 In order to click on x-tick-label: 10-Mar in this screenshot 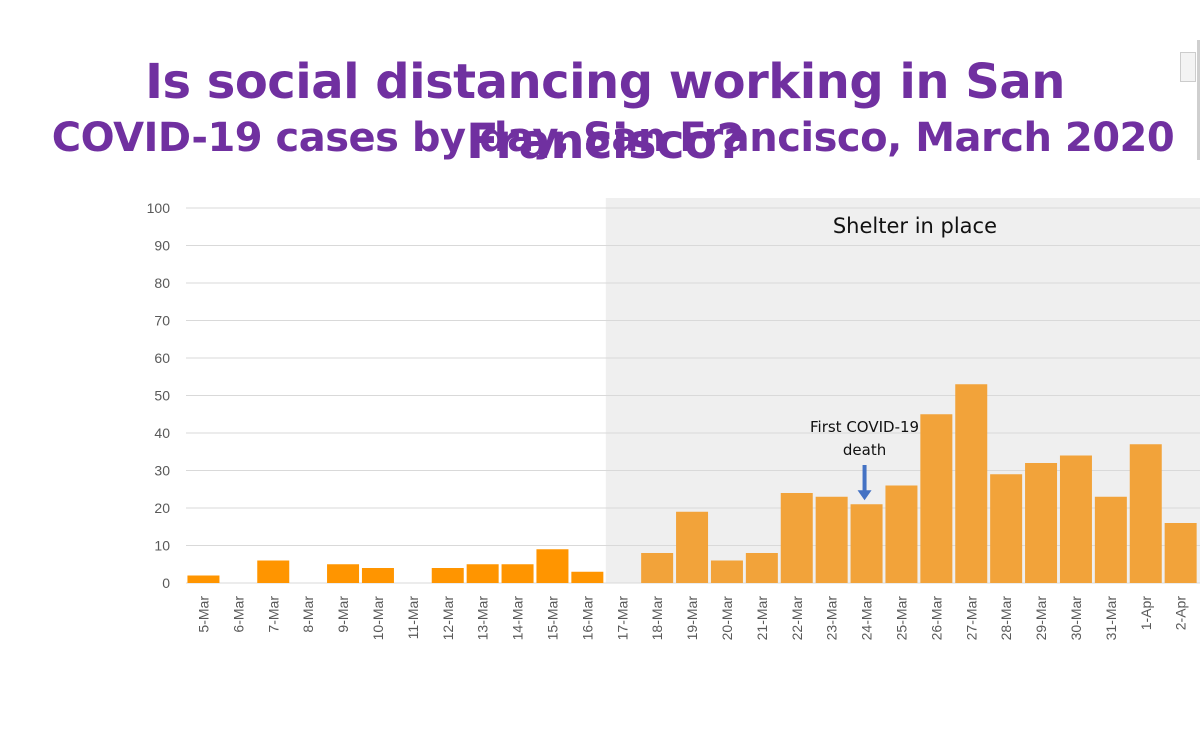, I will do `click(378, 618)`.